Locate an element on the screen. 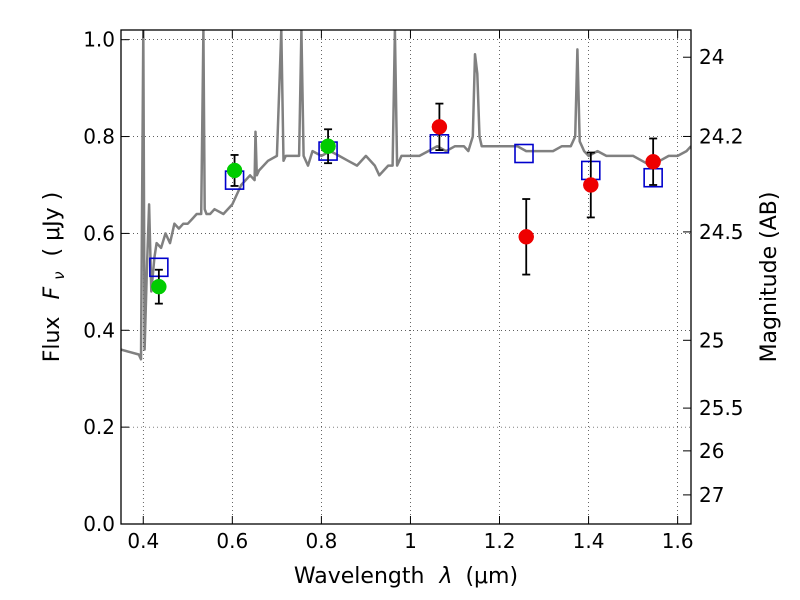 The height and width of the screenshot is (600, 800). x-tick-label: 0.4 is located at coordinates (143, 541).